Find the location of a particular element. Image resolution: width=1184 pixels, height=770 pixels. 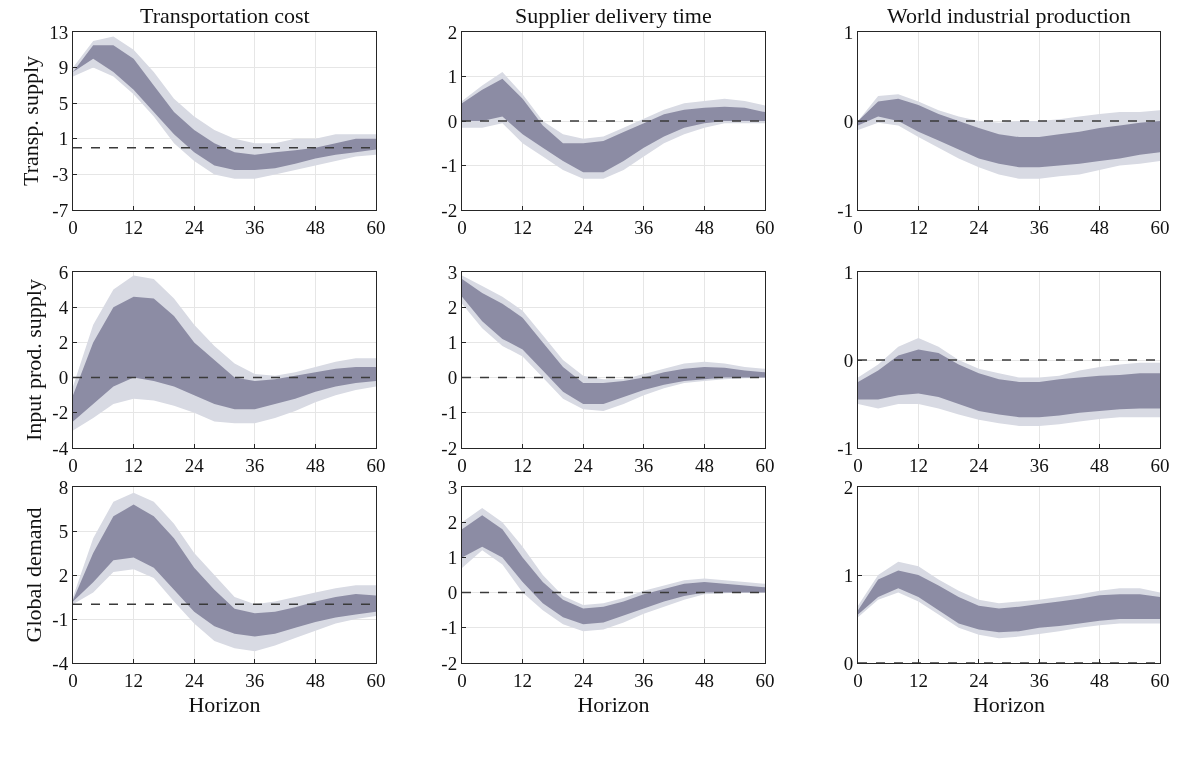

y-axis-title: Transp. supply is located at coordinates (30, 121).